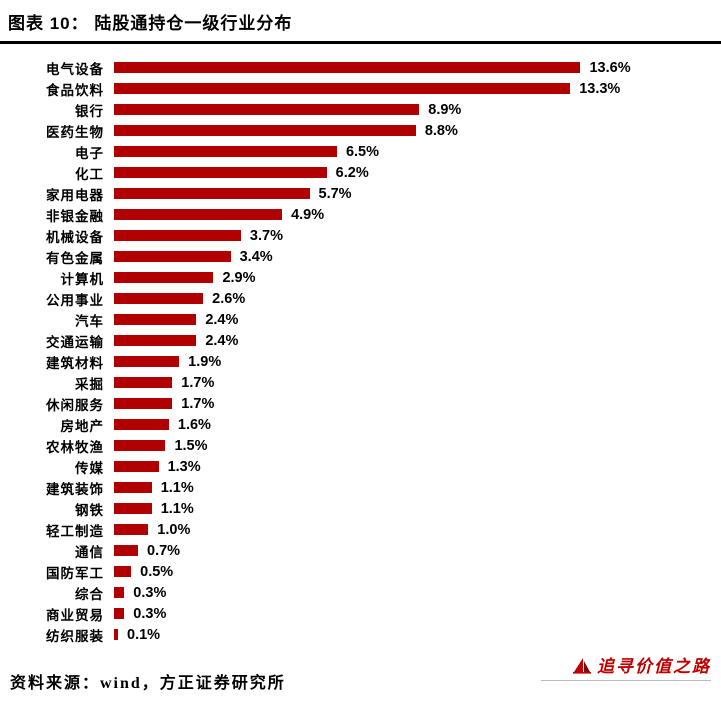  What do you see at coordinates (414, 467) in the screenshot?
I see `bar-track: 1.3%` at bounding box center [414, 467].